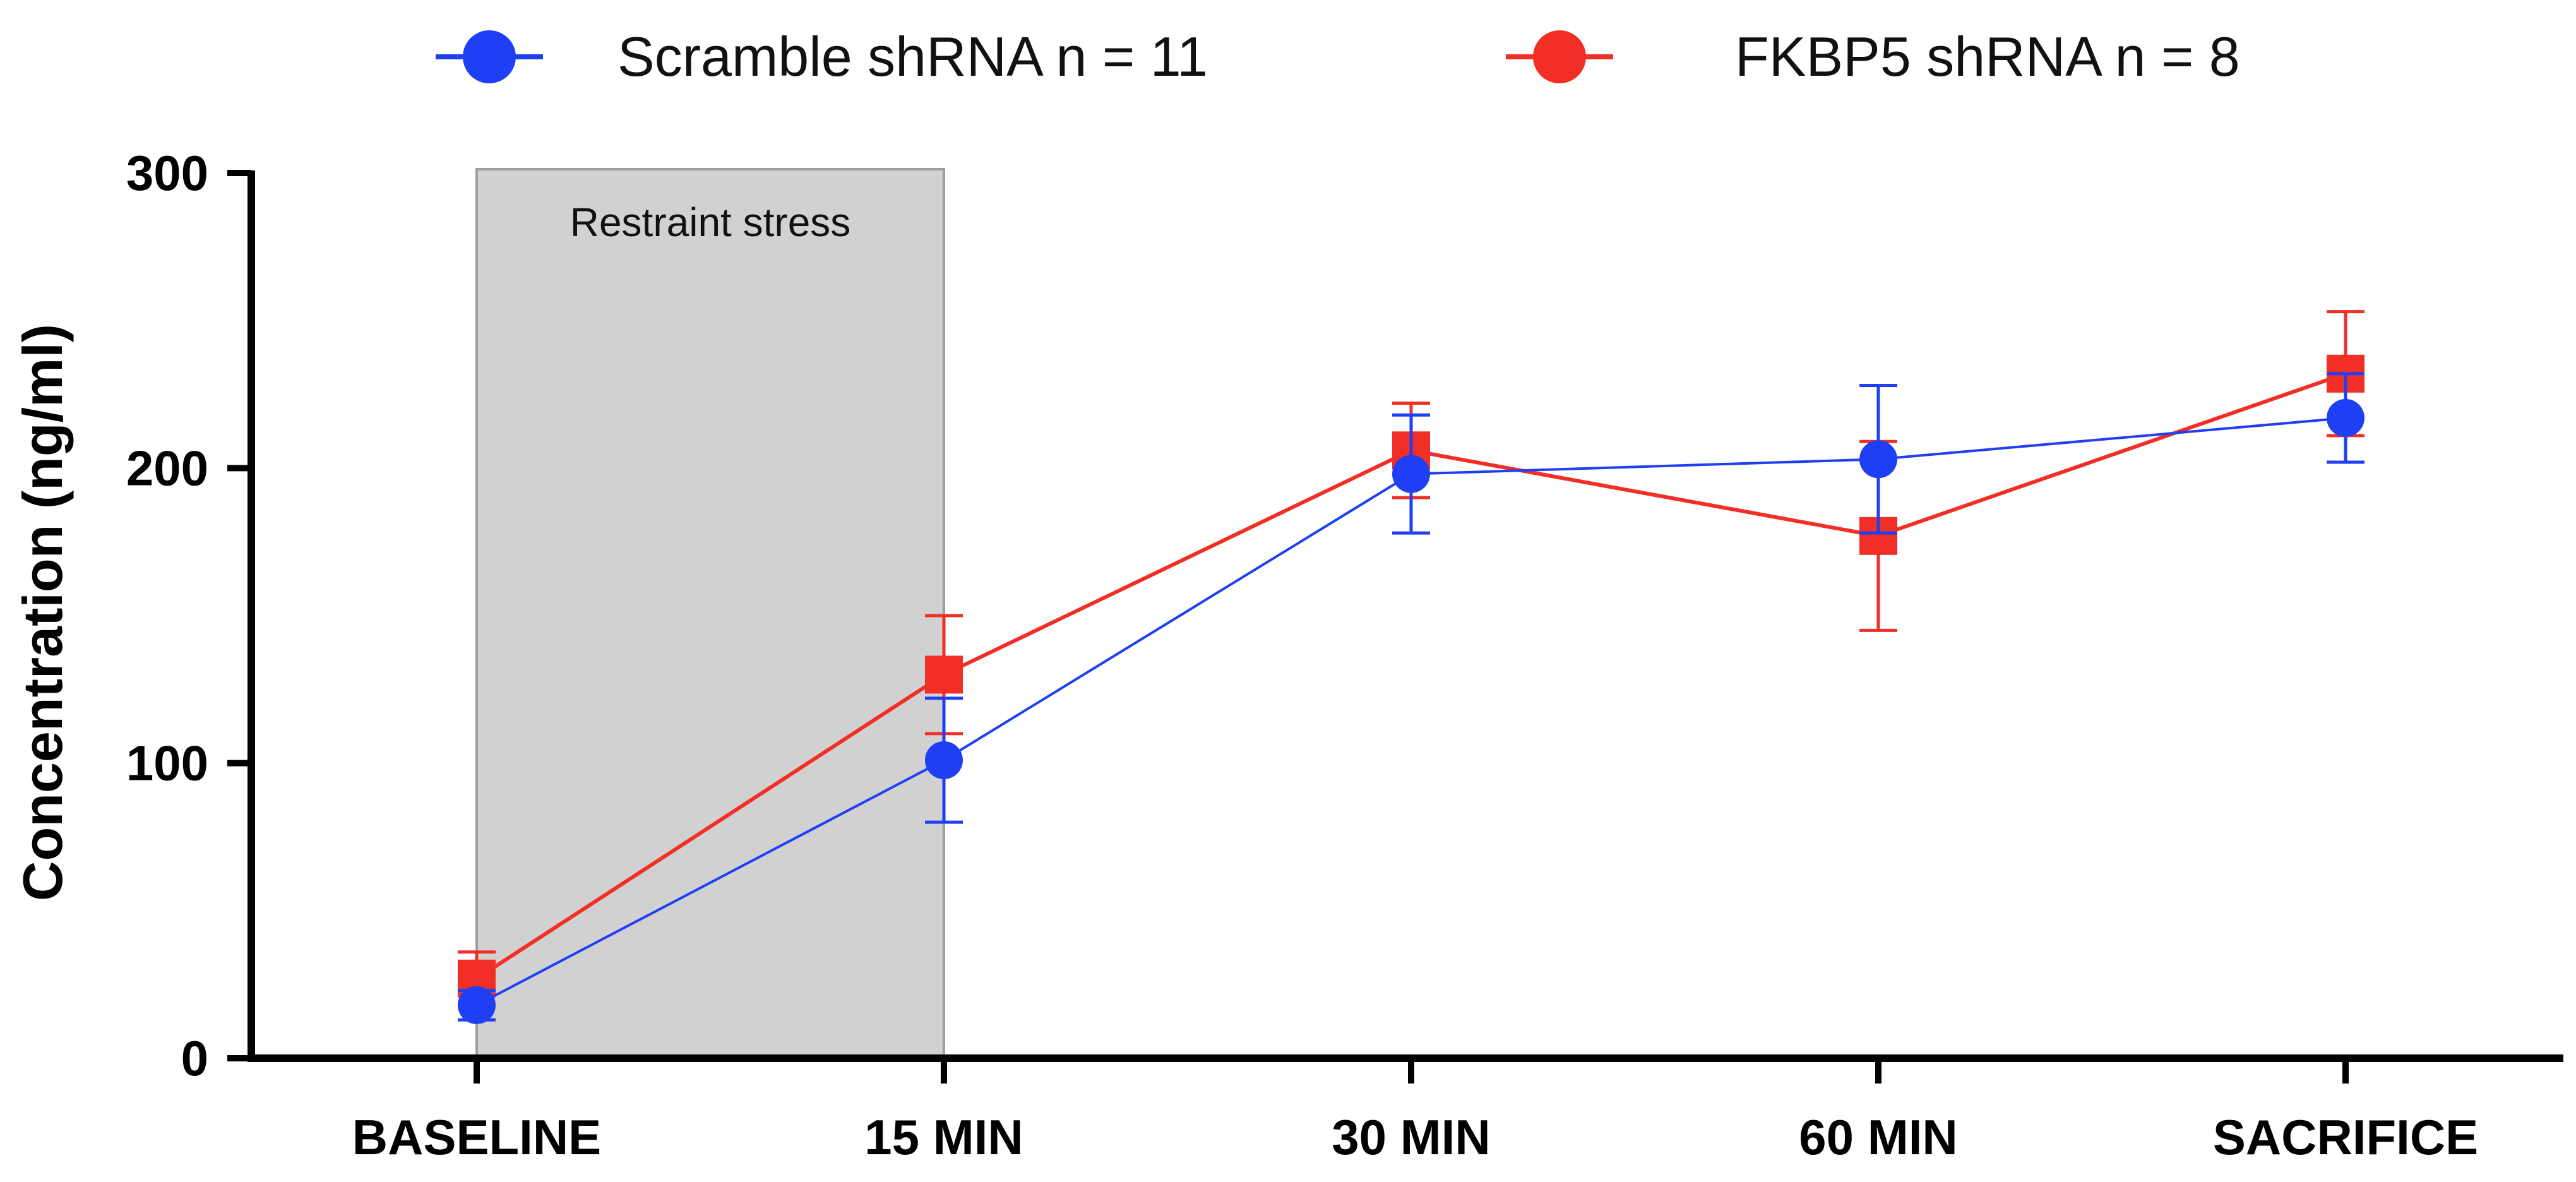  What do you see at coordinates (476, 1137) in the screenshot?
I see `x-tick-label-baseline: BASELINE` at bounding box center [476, 1137].